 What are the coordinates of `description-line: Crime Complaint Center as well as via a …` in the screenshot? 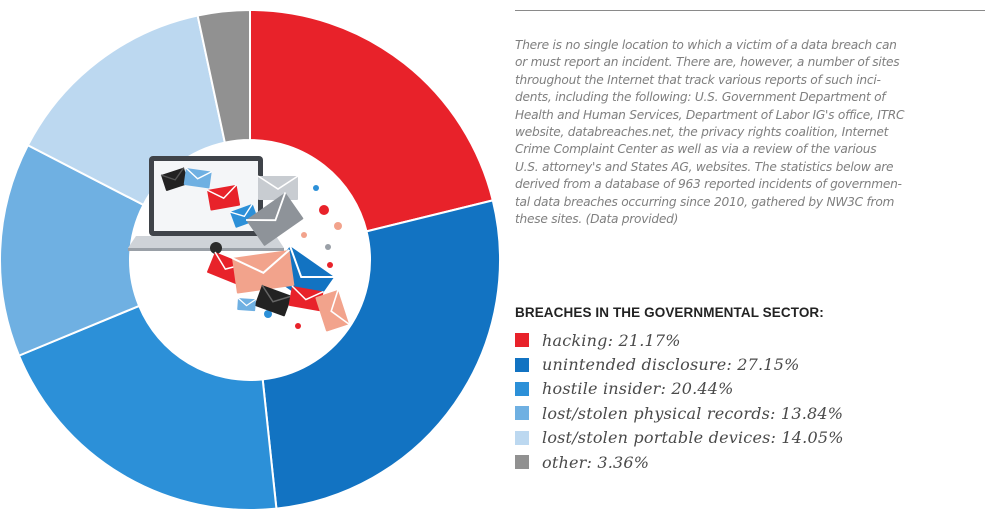 It's located at (696, 149).